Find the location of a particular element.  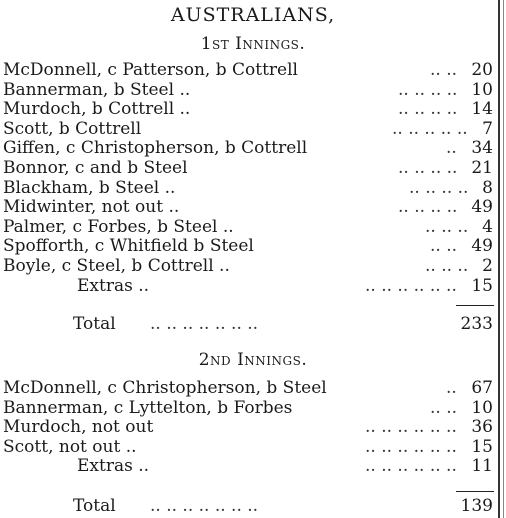

batsman-row: Bannerman, c Lyttelton, b Forbes .. .. 10 is located at coordinates (249, 408).